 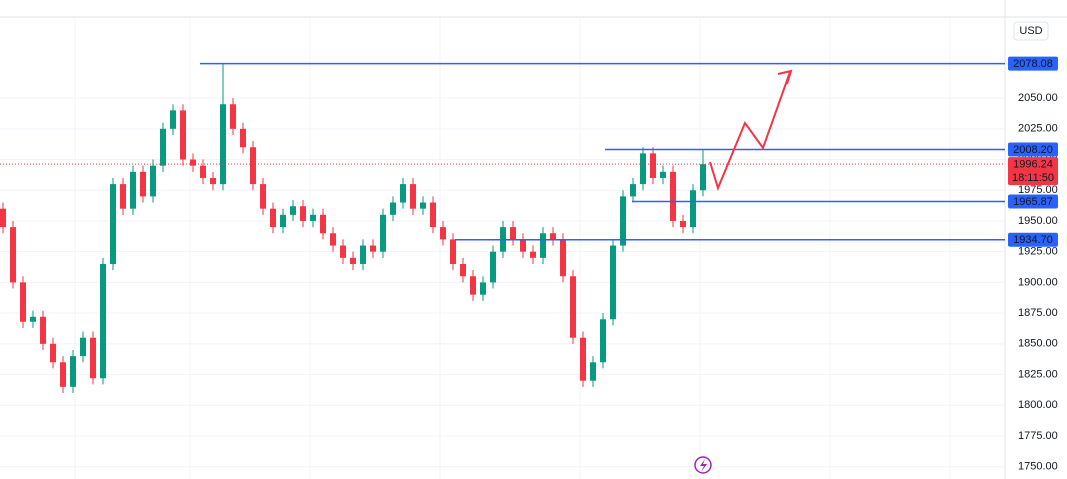 What do you see at coordinates (1038, 282) in the screenshot?
I see `y-tick-label: 1900.00` at bounding box center [1038, 282].